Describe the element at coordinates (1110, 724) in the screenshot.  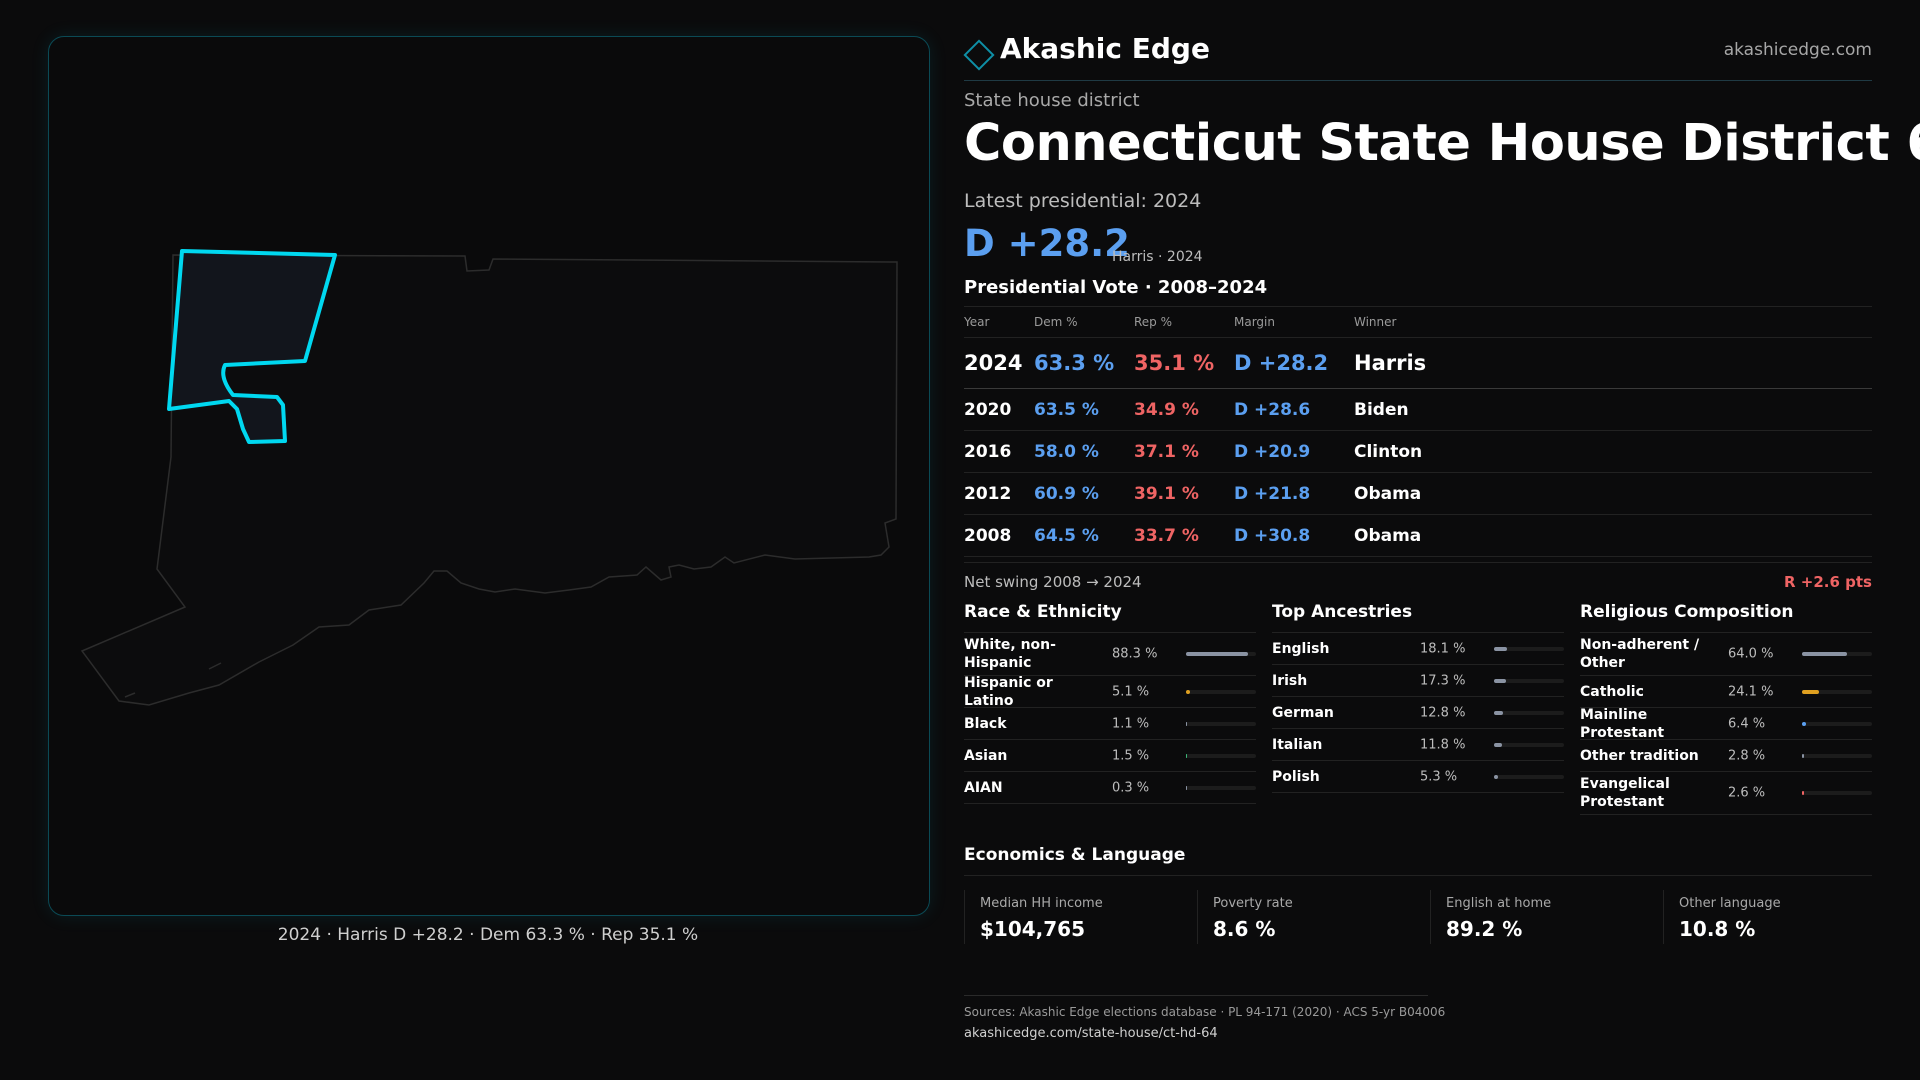
I see `race-row: Black 1.1 %` at that location.